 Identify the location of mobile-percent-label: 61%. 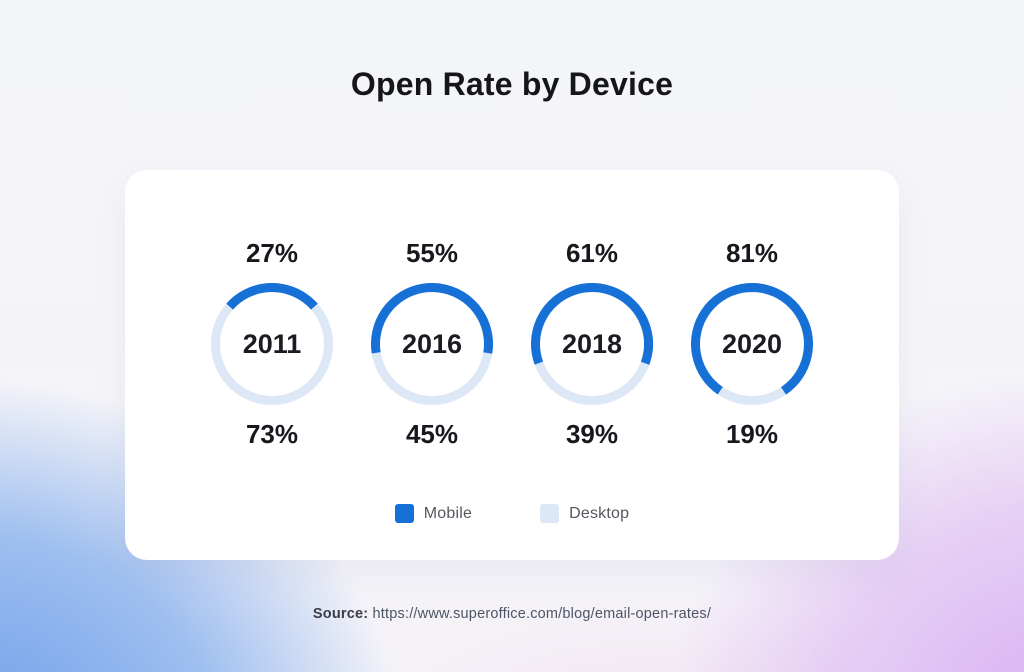
(592, 253).